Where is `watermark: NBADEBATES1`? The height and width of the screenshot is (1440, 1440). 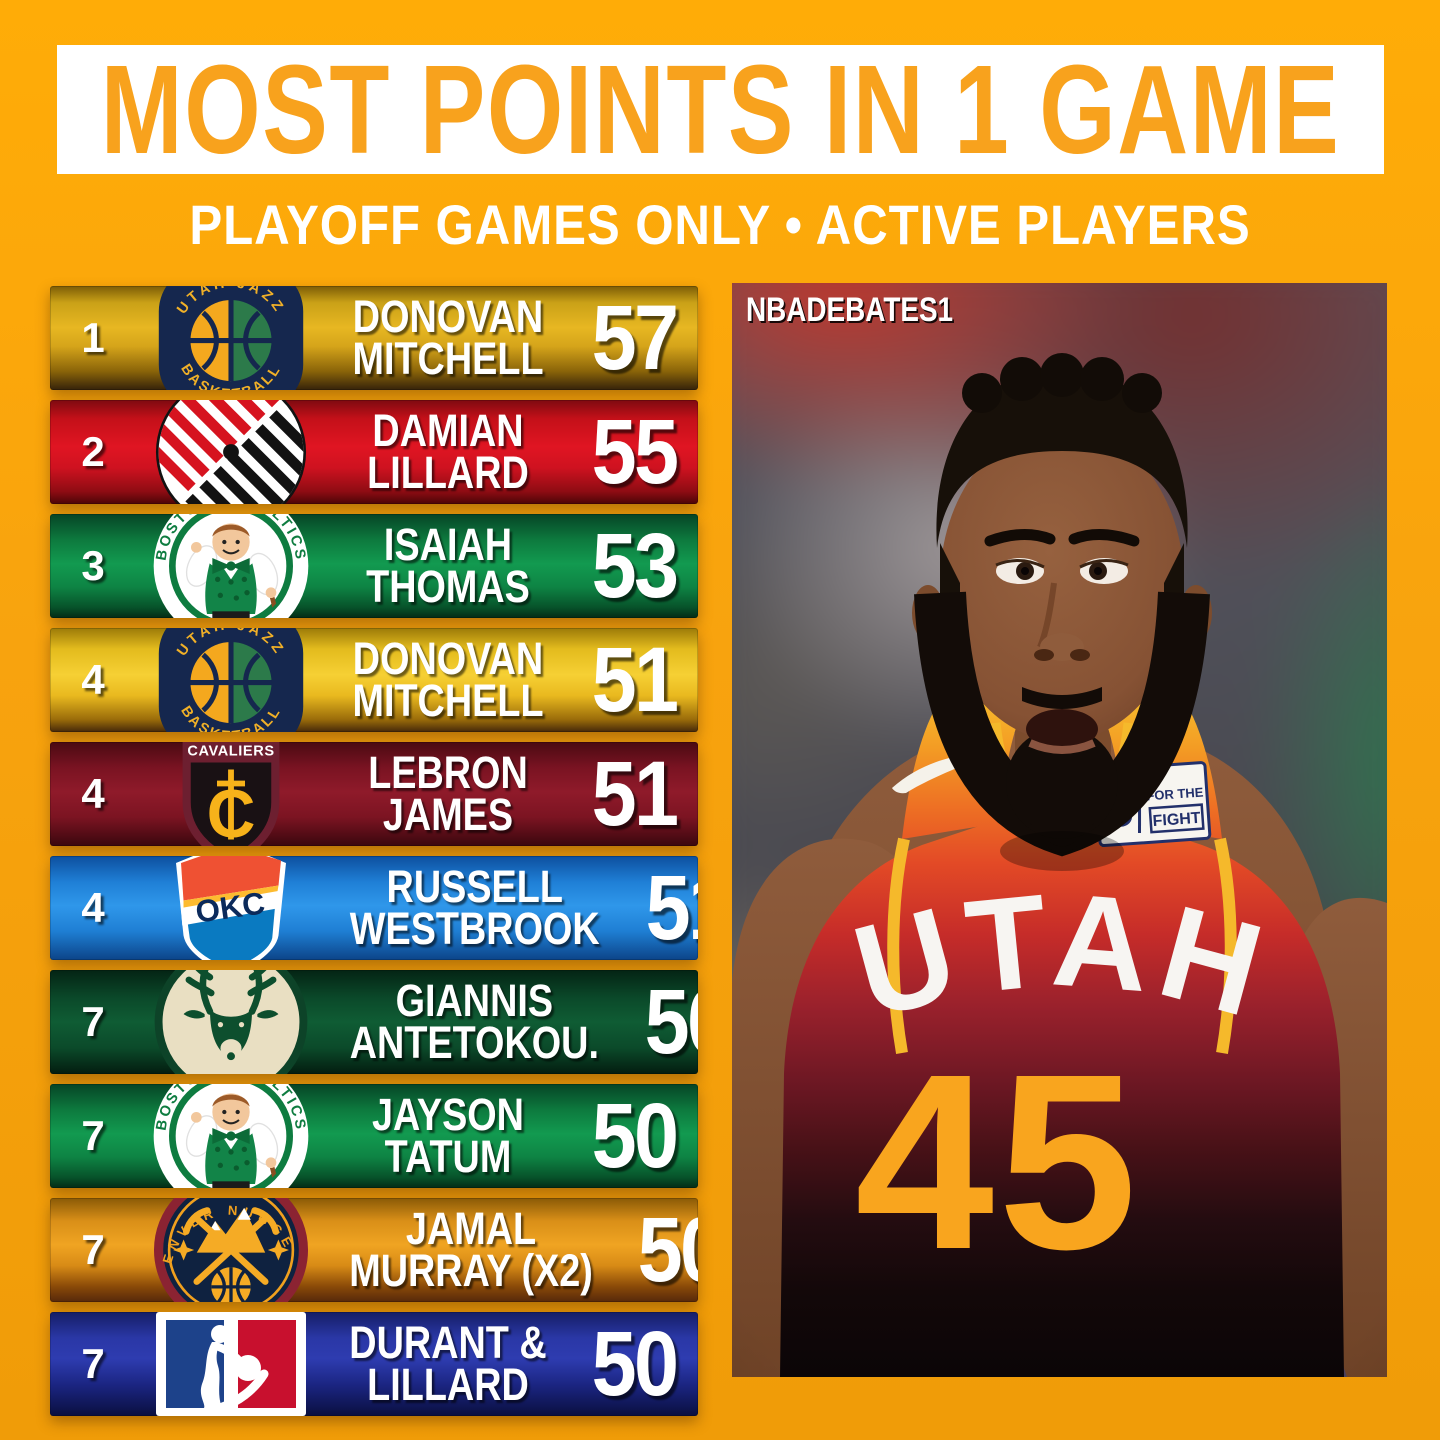
watermark: NBADEBATES1 is located at coordinates (850, 310).